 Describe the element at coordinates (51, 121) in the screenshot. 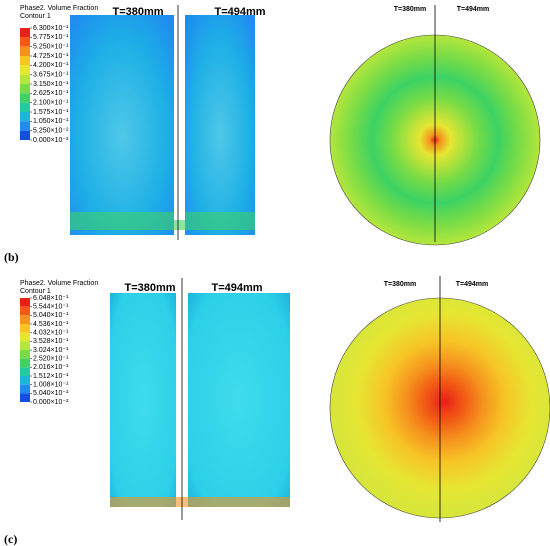

I see `colorbar-tick-label: 1.050×10⁻¹` at that location.